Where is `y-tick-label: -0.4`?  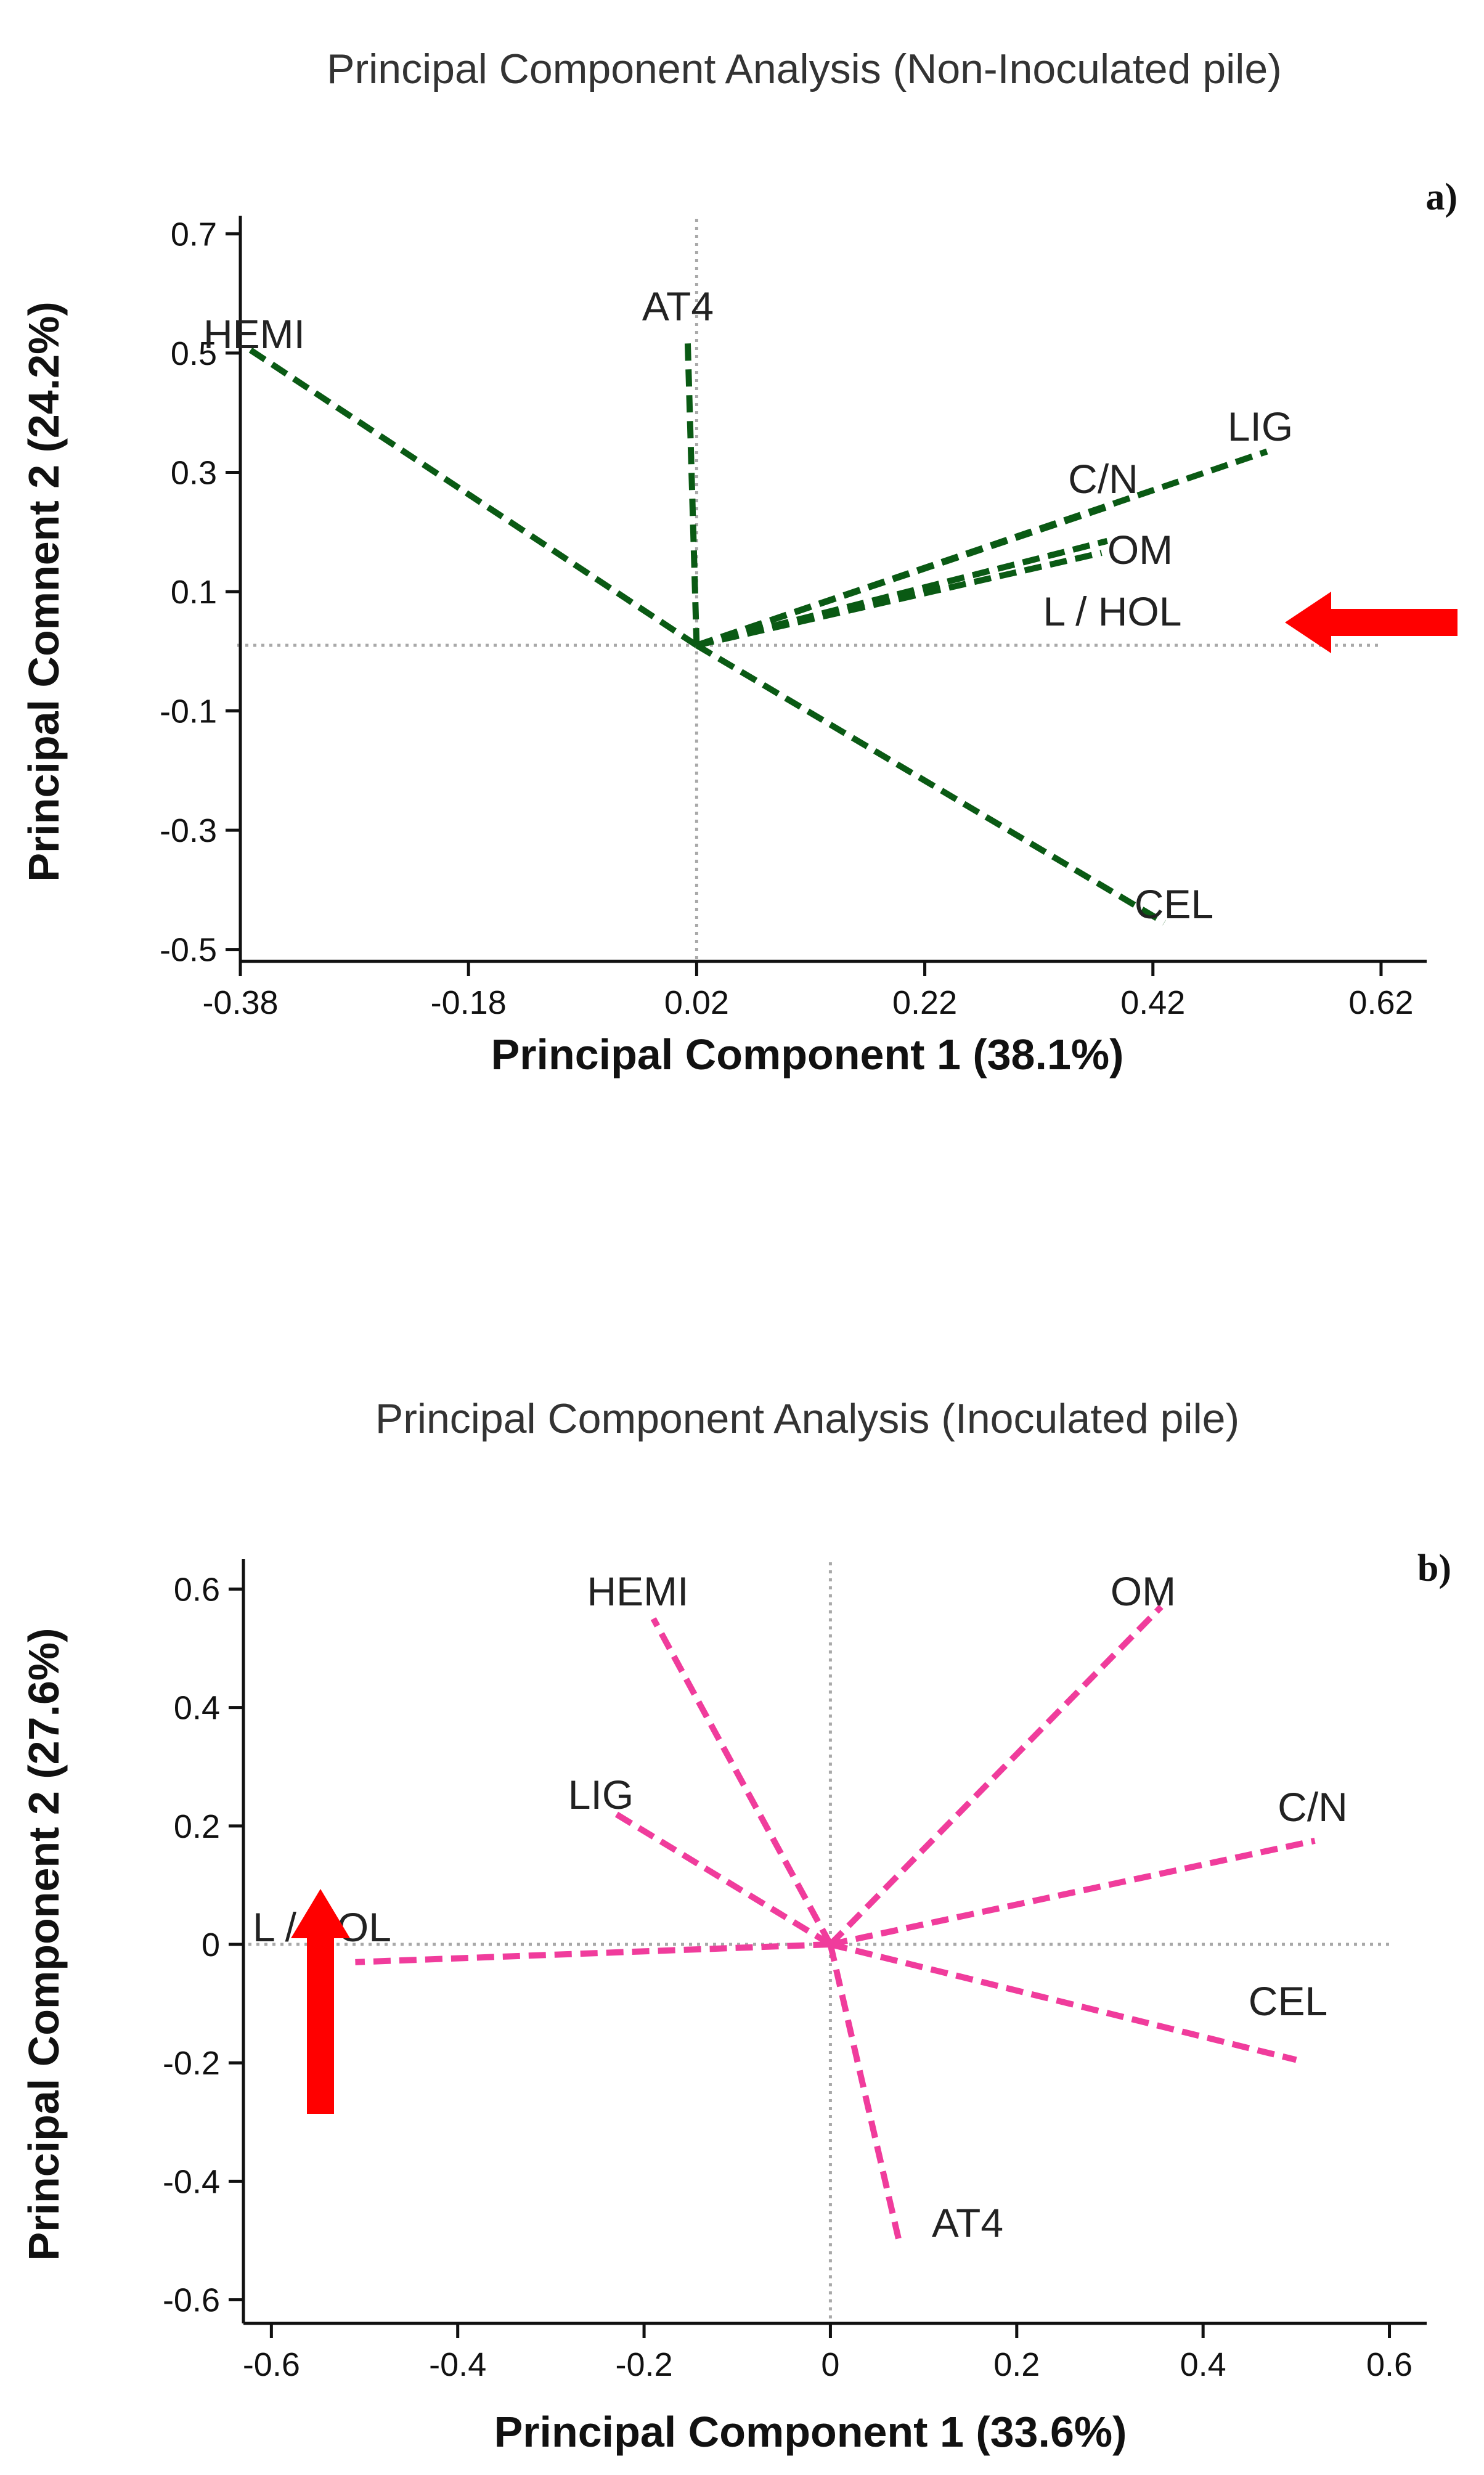
y-tick-label: -0.4 is located at coordinates (191, 2181).